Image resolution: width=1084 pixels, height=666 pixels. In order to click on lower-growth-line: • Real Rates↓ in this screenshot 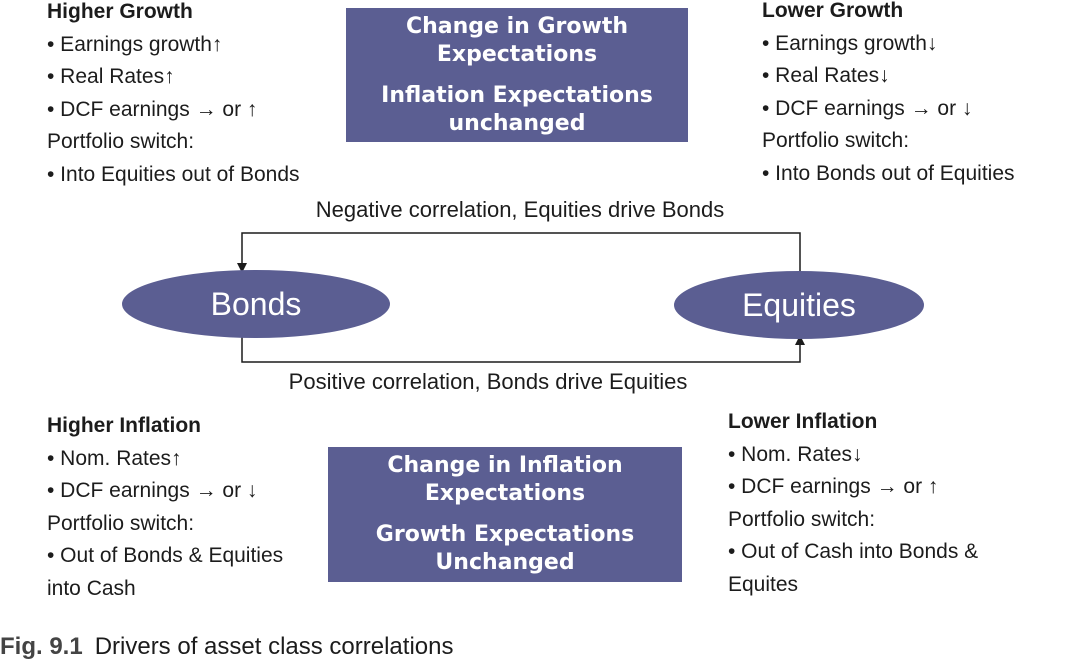, I will do `click(826, 75)`.